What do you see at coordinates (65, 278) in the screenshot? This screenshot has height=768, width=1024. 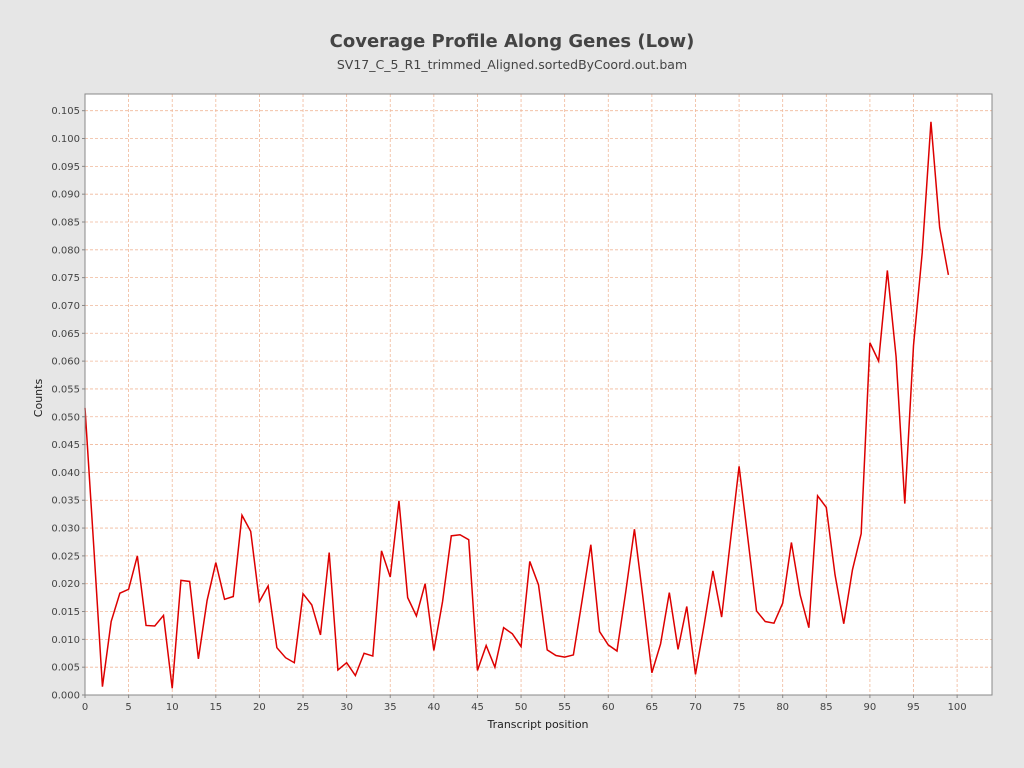 I see `y-tick-label: 0.075` at bounding box center [65, 278].